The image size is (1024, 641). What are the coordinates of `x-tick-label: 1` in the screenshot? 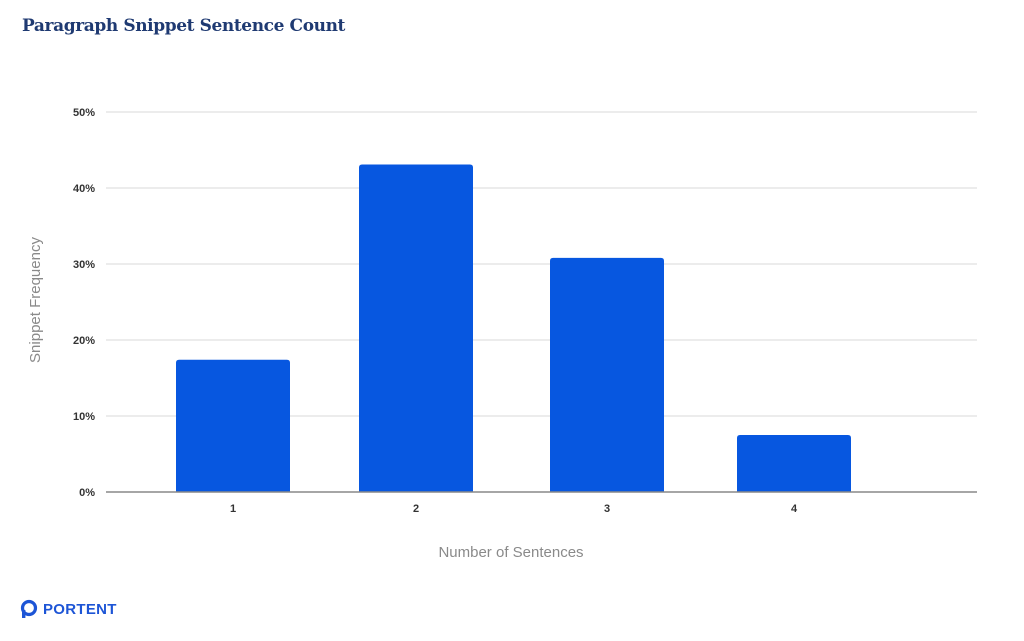 It's located at (233, 509).